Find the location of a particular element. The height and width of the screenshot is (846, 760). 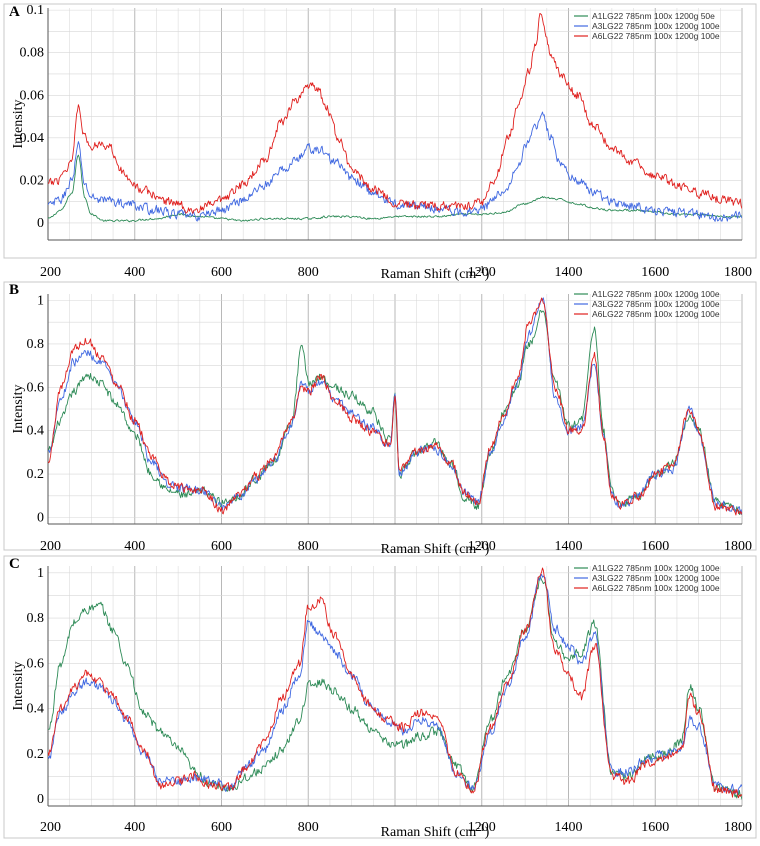

panel-letter: C is located at coordinates (14, 564).